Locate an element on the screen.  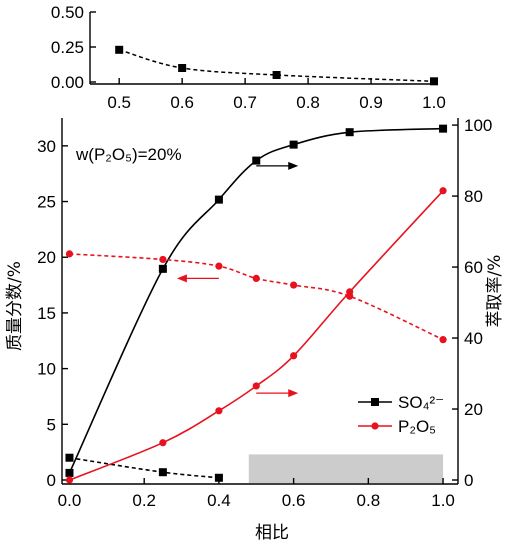
right-y-tick-label: 60 is located at coordinates (473, 267).